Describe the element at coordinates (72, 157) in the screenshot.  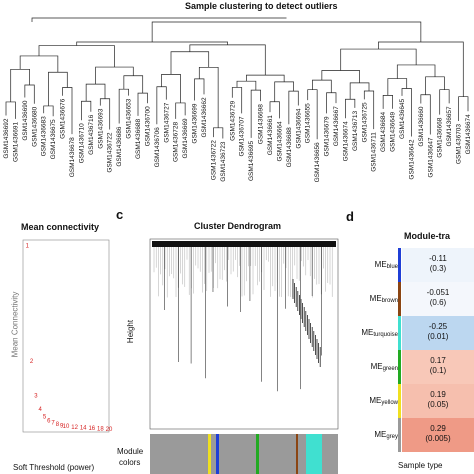
I see `sample-label: GSM1436678` at that location.